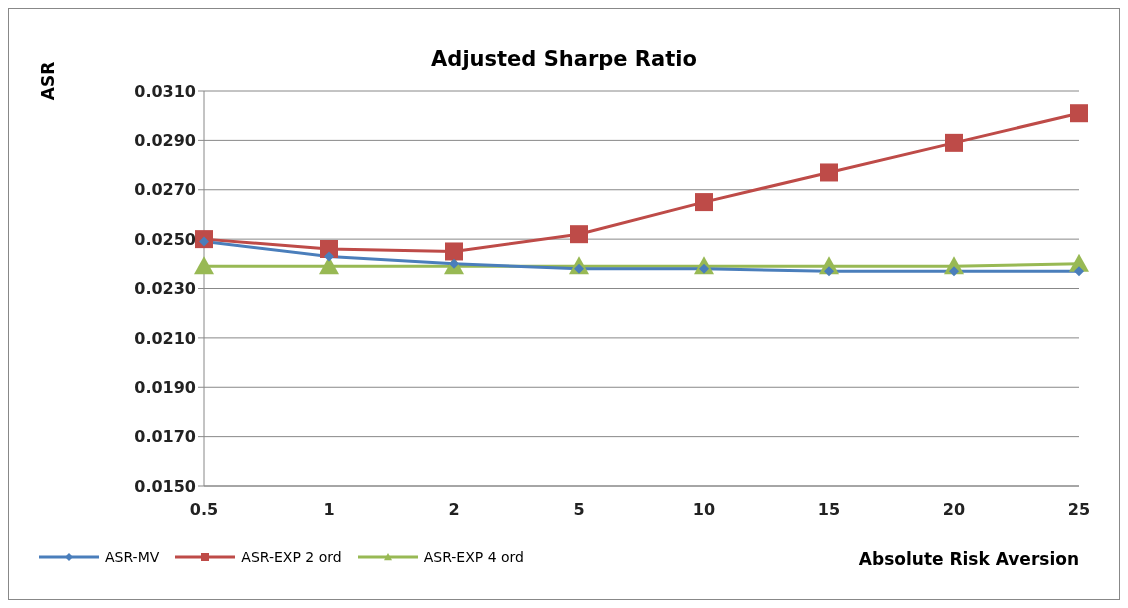  What do you see at coordinates (165, 190) in the screenshot?
I see `y-tick-label: 0.0270` at bounding box center [165, 190].